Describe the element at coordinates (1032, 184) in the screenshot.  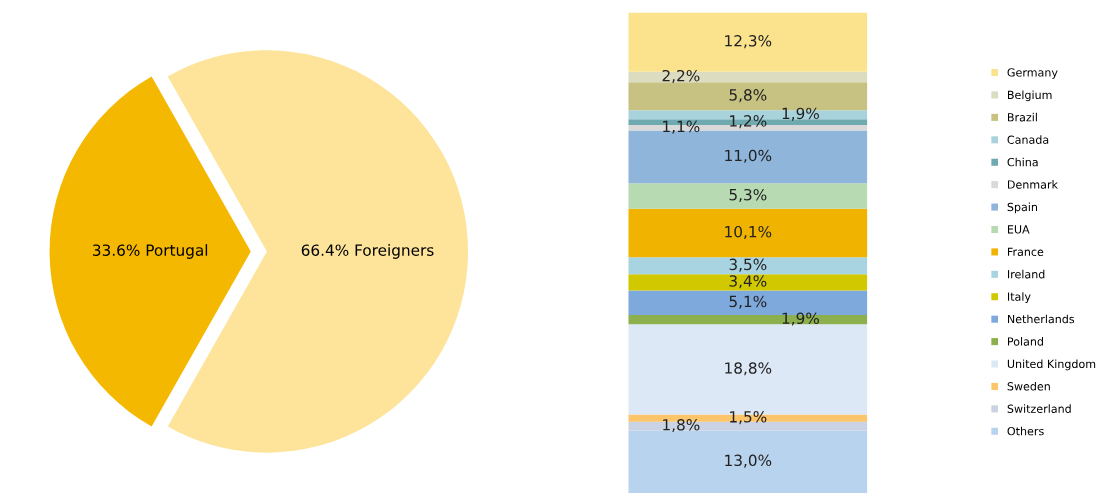
I see `legend-label: Denmark` at that location.